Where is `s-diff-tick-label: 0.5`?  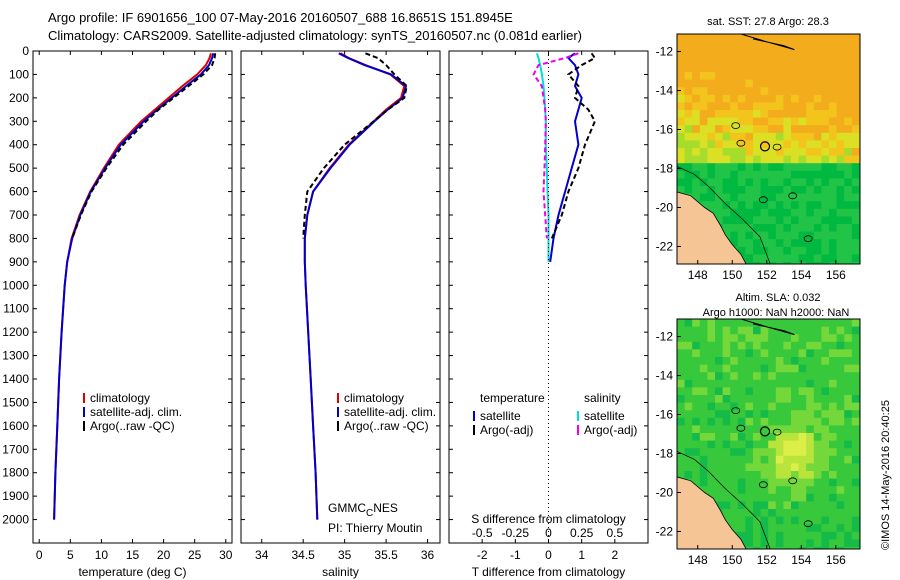 s-diff-tick-label: 0.5 is located at coordinates (614, 533).